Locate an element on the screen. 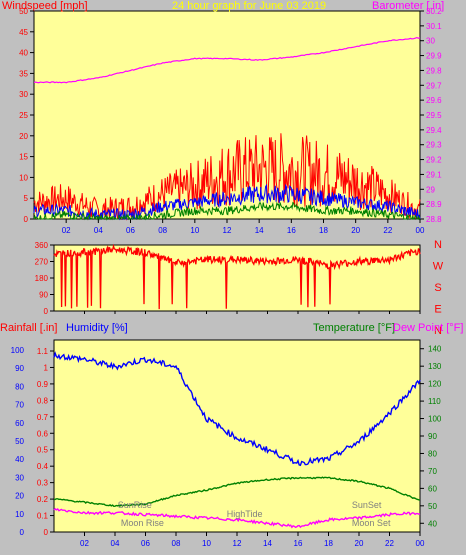 This screenshot has height=555, width=466. temperature-series is located at coordinates (237, 492).